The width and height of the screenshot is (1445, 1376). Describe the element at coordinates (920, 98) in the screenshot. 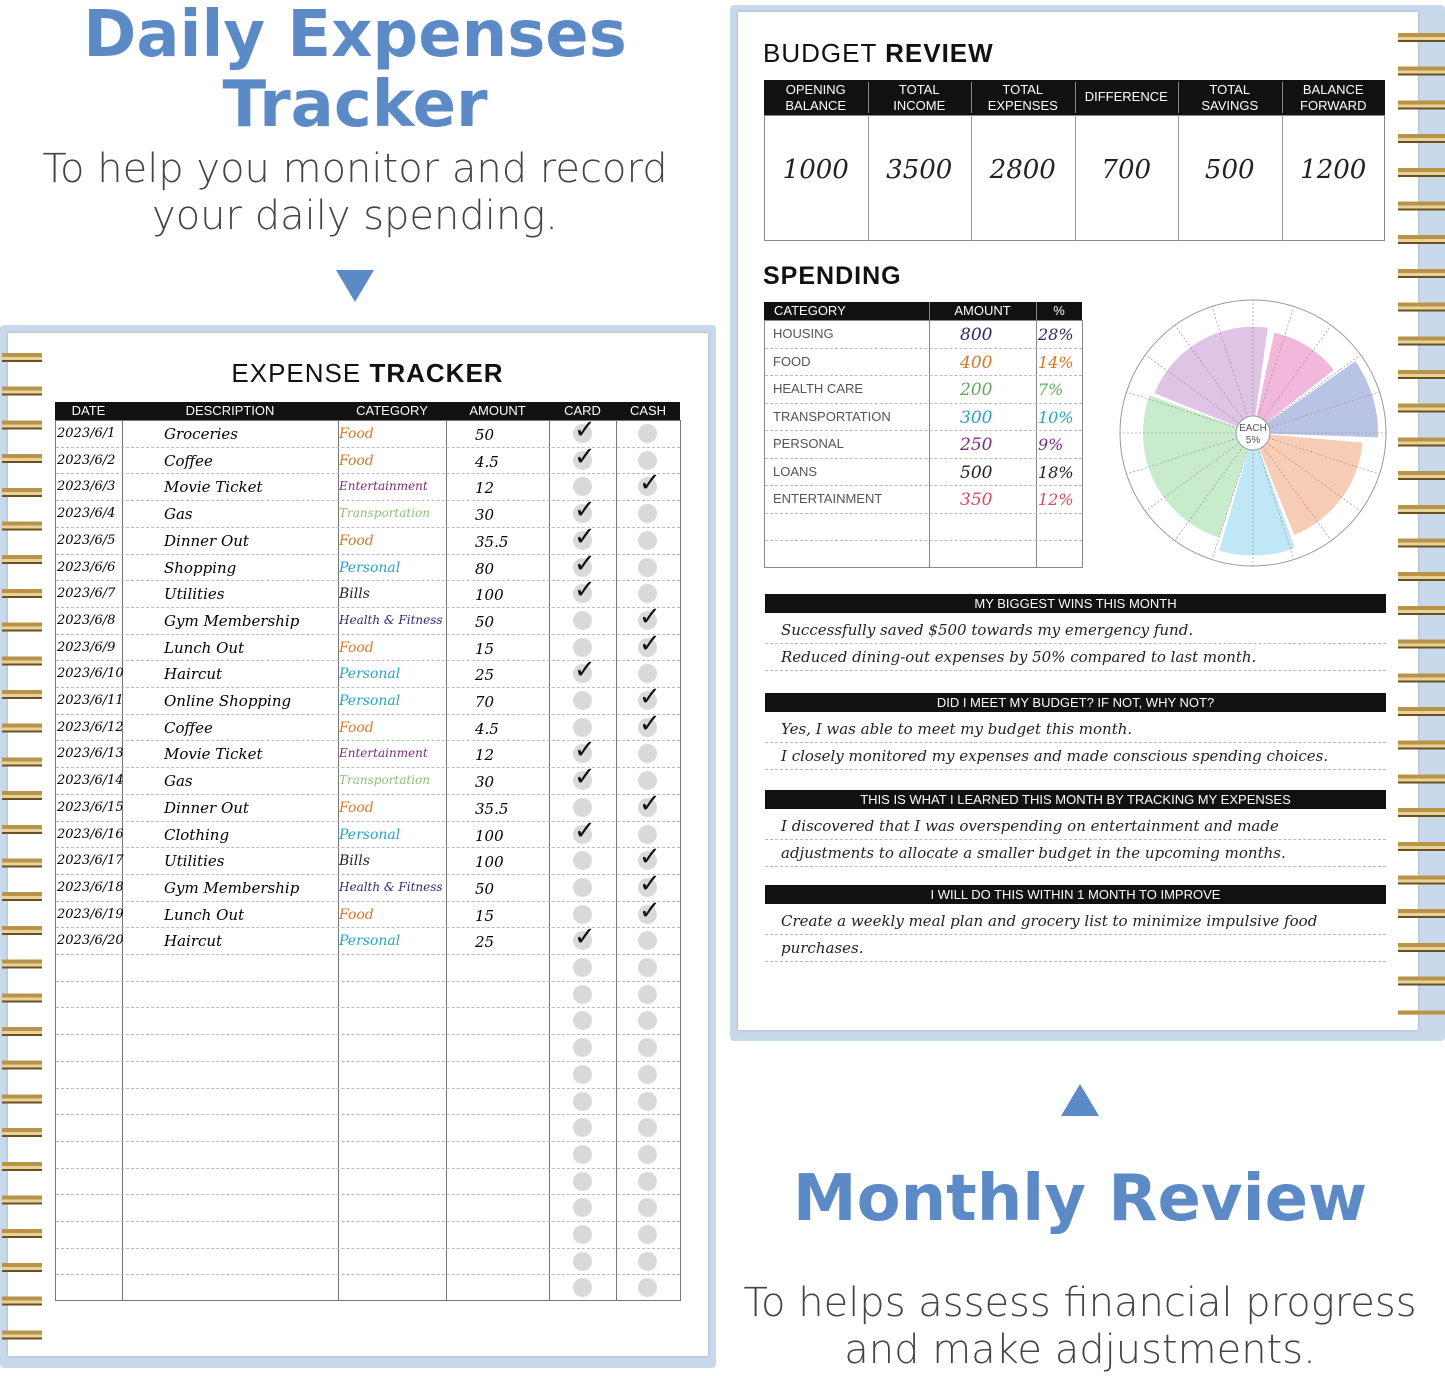

I see `budget-column-header: TOTAL INCOME` at that location.